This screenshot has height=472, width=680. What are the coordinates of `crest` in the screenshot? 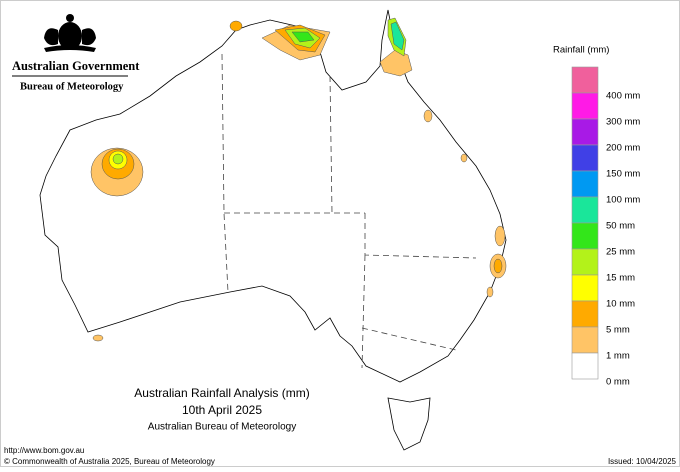 It's located at (70, 33).